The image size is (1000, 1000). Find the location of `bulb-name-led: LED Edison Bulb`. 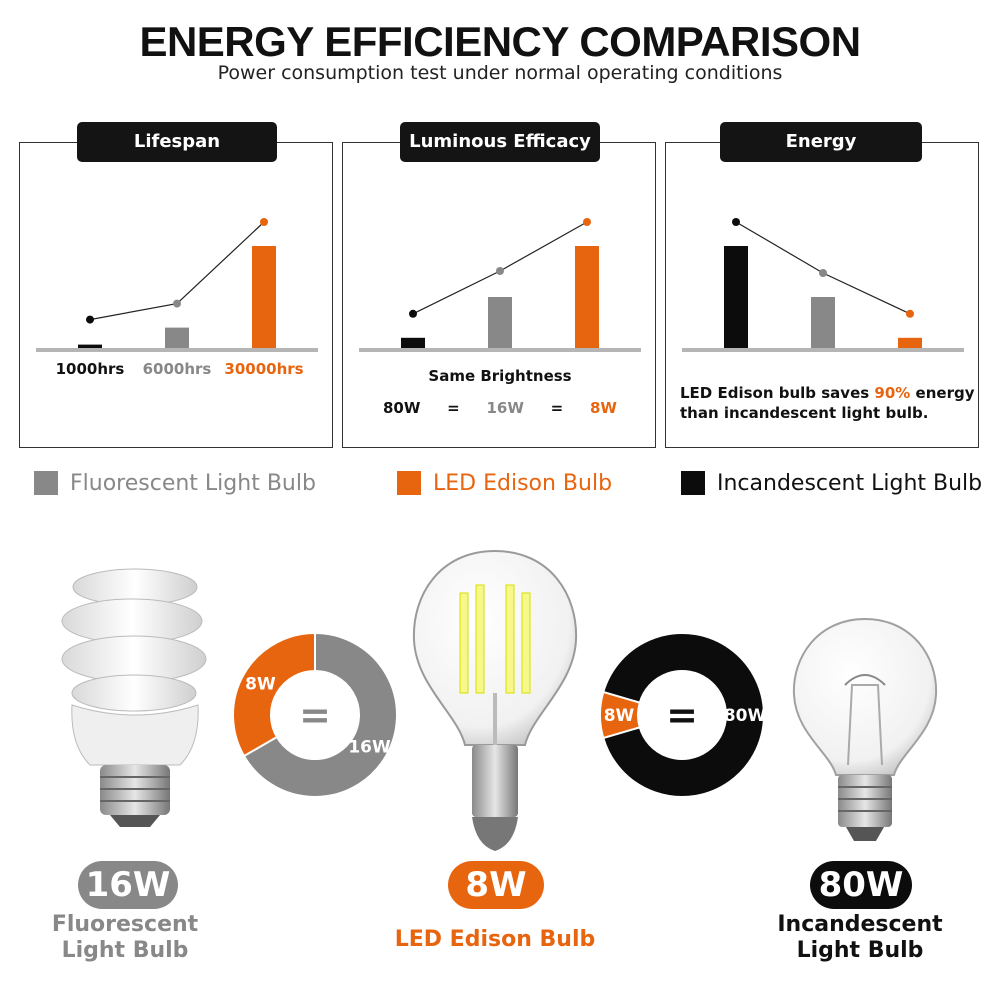

bulb-name-led: LED Edison Bulb is located at coordinates (495, 940).